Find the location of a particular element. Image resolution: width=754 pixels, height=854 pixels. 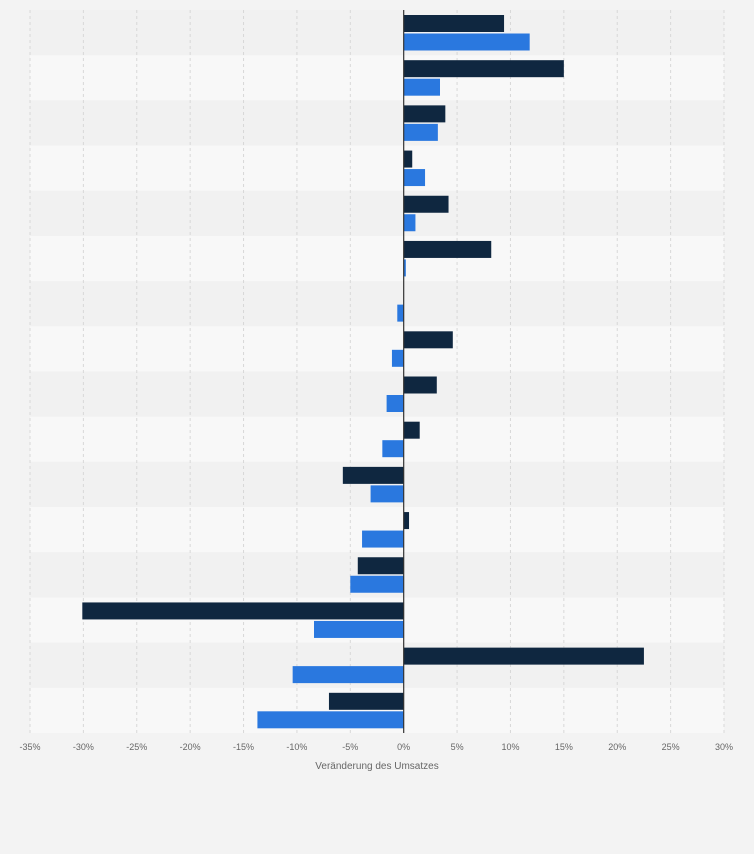

x-tick-label: -35% is located at coordinates (29, 747).